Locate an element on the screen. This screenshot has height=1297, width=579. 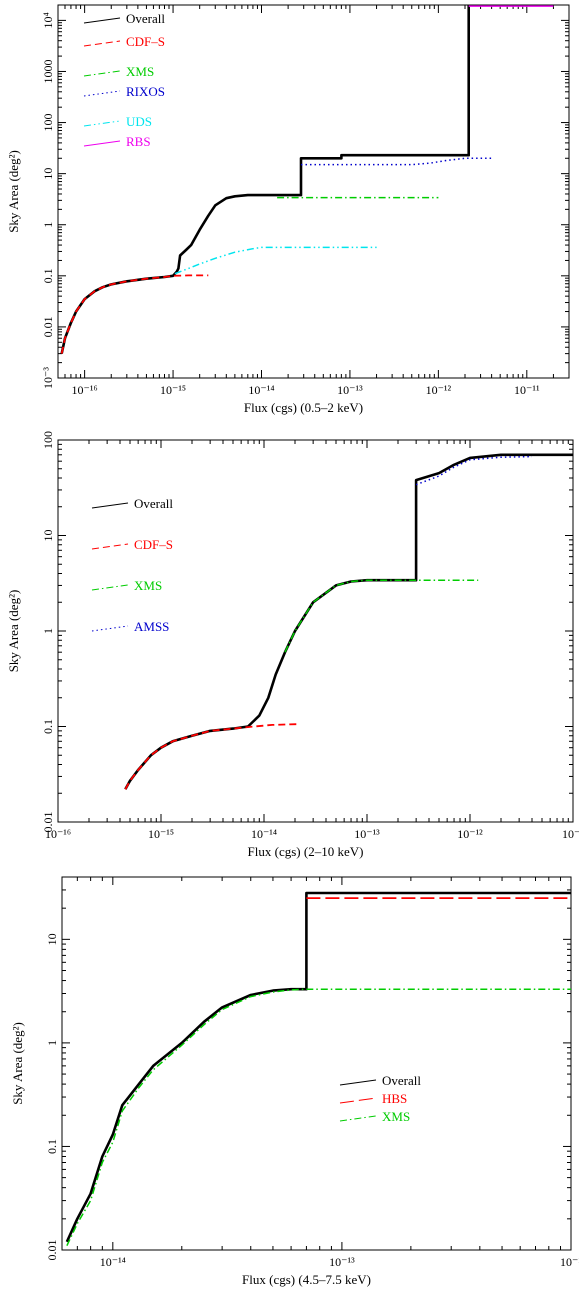
legend-label: RIXOS is located at coordinates (145, 91).